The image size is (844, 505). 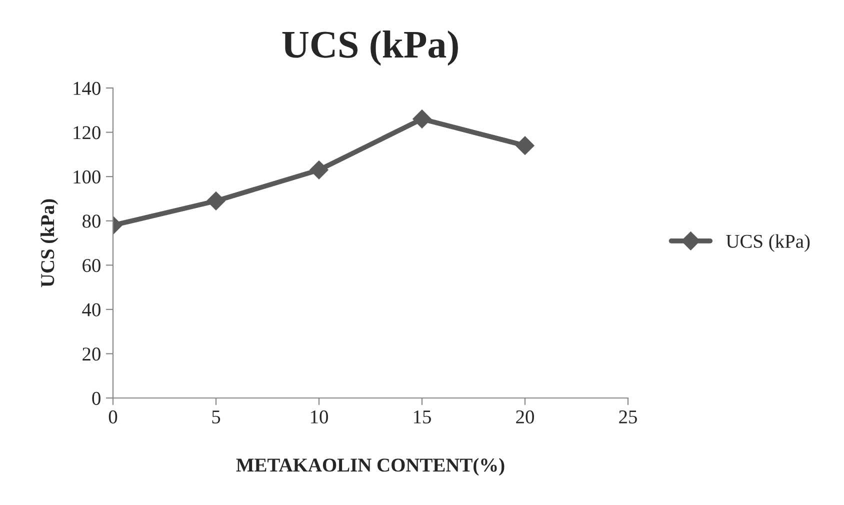 What do you see at coordinates (91, 309) in the screenshot?
I see `y-tick-label: 40` at bounding box center [91, 309].